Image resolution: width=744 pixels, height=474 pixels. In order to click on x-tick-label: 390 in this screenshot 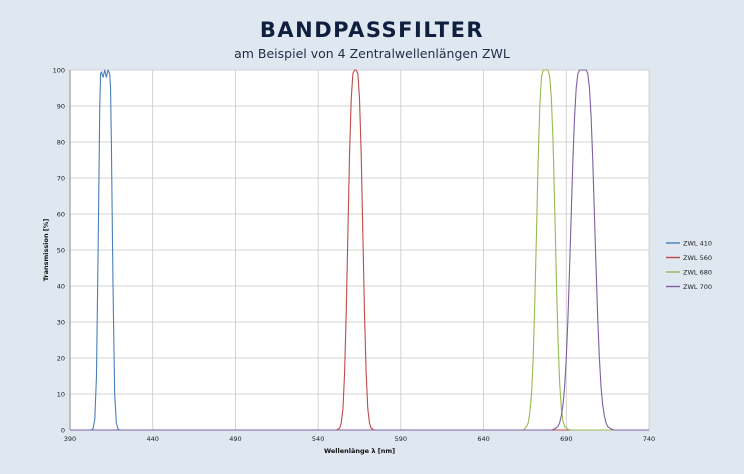, I will do `click(70, 439)`.